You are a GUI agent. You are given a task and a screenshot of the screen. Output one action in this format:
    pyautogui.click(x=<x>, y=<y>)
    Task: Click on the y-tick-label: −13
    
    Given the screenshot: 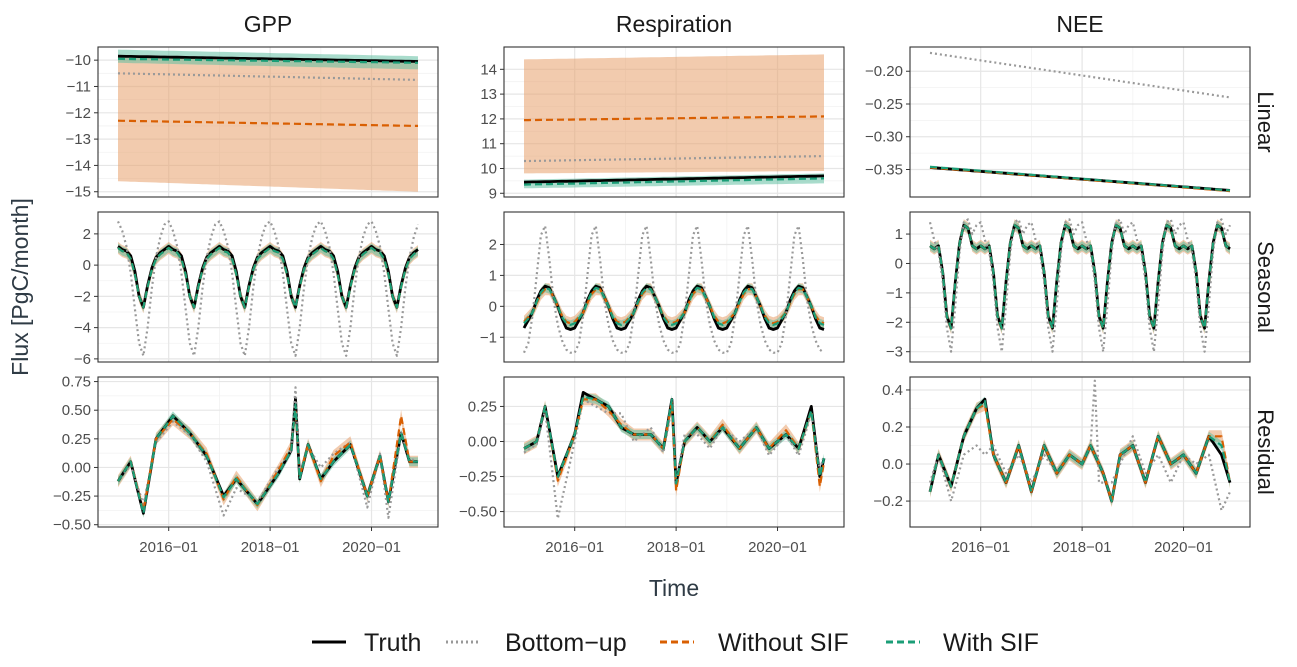 What is the action you would take?
    pyautogui.click(x=78, y=139)
    